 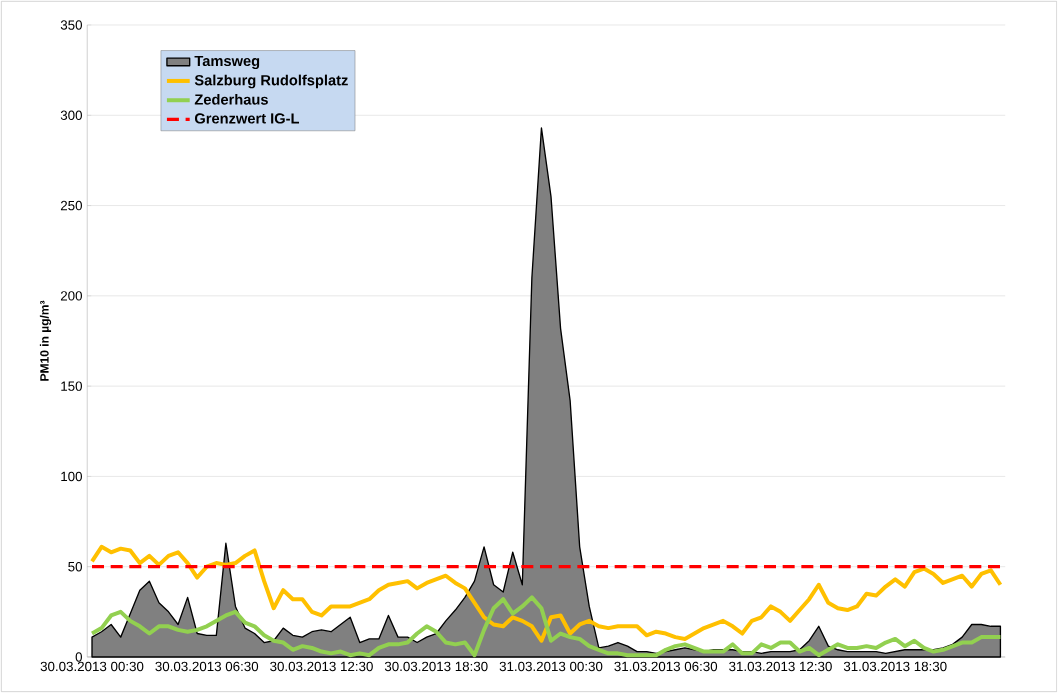 I want to click on x-tick-label: 30.03.2013 18:30, so click(x=436, y=666).